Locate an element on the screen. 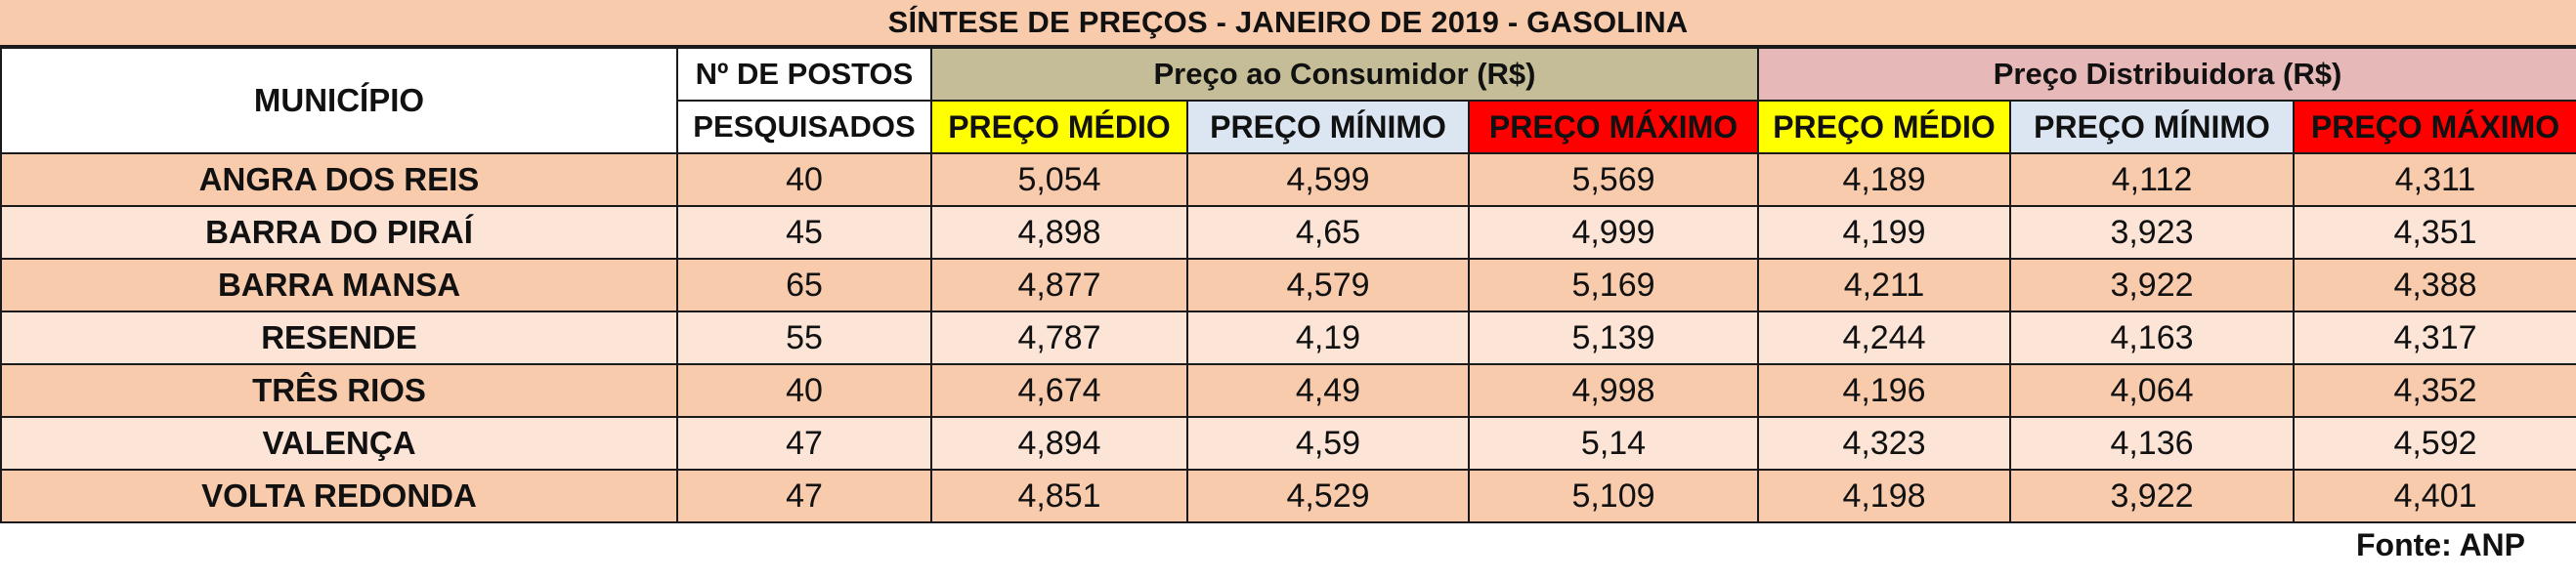 This screenshot has height=580, width=2576. cell-distrib-medio: 4,323 is located at coordinates (1884, 443).